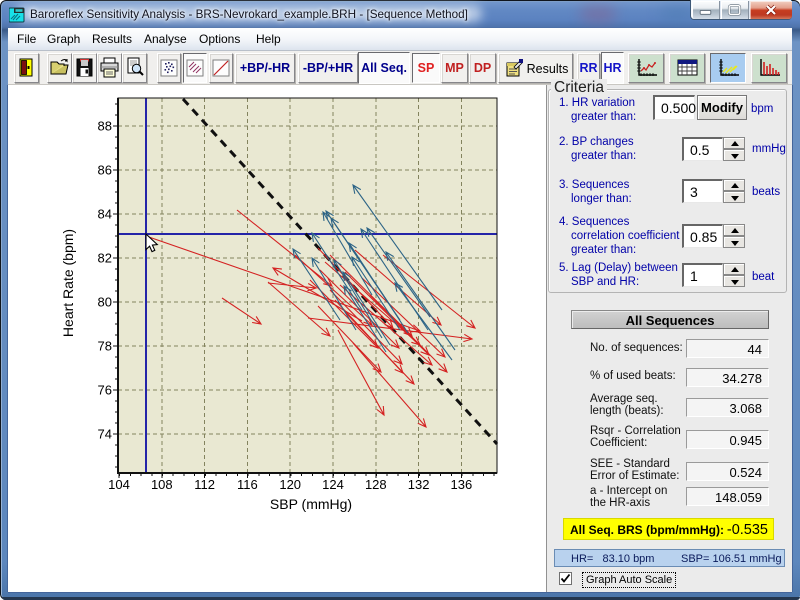 This screenshot has width=800, height=600. I want to click on svg-text: 124, so click(333, 484).